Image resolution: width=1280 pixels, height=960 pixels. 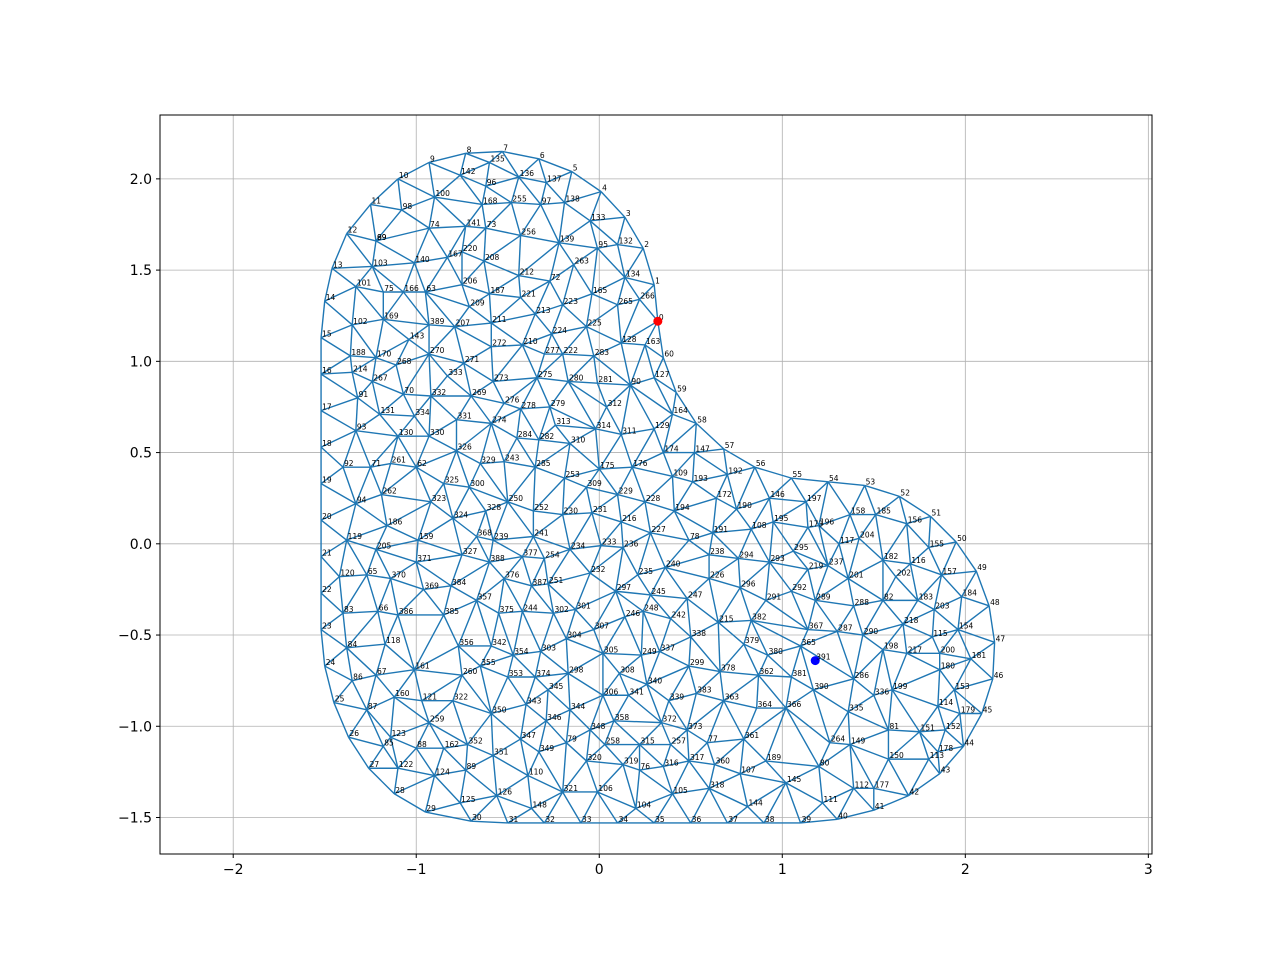 I want to click on node-label: 87, so click(x=373, y=706).